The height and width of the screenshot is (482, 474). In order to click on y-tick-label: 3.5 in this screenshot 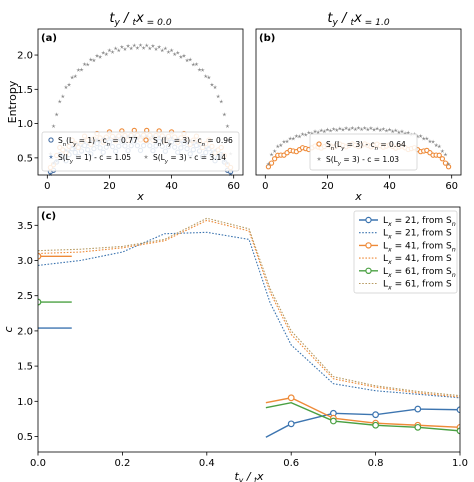, I will do `click(25, 226)`.